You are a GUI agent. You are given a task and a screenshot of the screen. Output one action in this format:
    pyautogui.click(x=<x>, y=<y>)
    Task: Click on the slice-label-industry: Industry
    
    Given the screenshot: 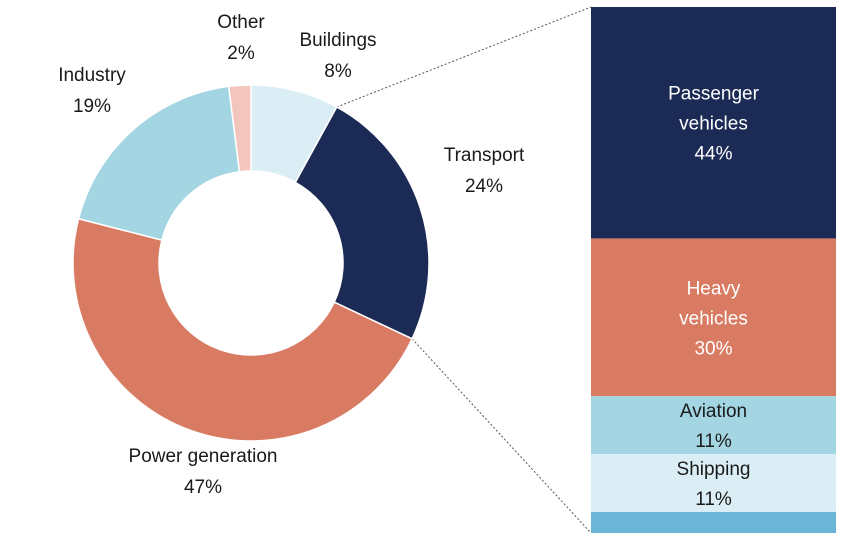 What is the action you would take?
    pyautogui.click(x=92, y=75)
    